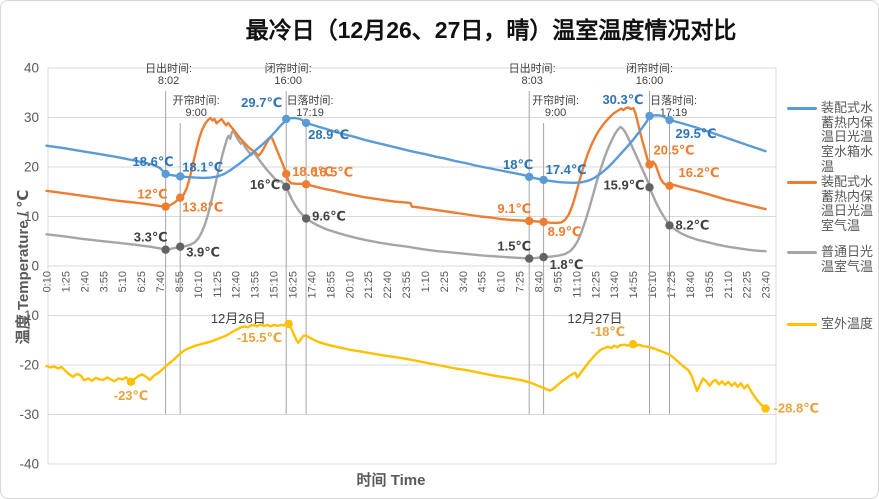 The image size is (879, 499). What do you see at coordinates (491, 30) in the screenshot?
I see `chart-title: 最冷日（12月26、27日，晴）温室温度情况对比` at bounding box center [491, 30].